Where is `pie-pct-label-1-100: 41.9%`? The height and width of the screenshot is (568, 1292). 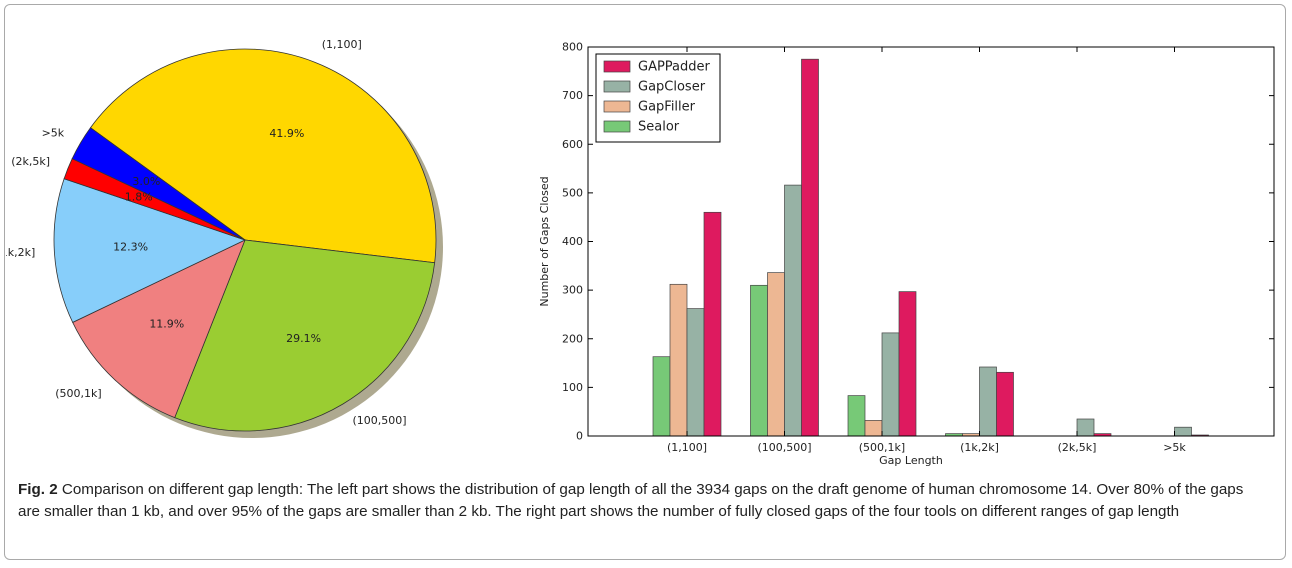
pie-pct-label-1-100: 41.9% is located at coordinates (286, 133).